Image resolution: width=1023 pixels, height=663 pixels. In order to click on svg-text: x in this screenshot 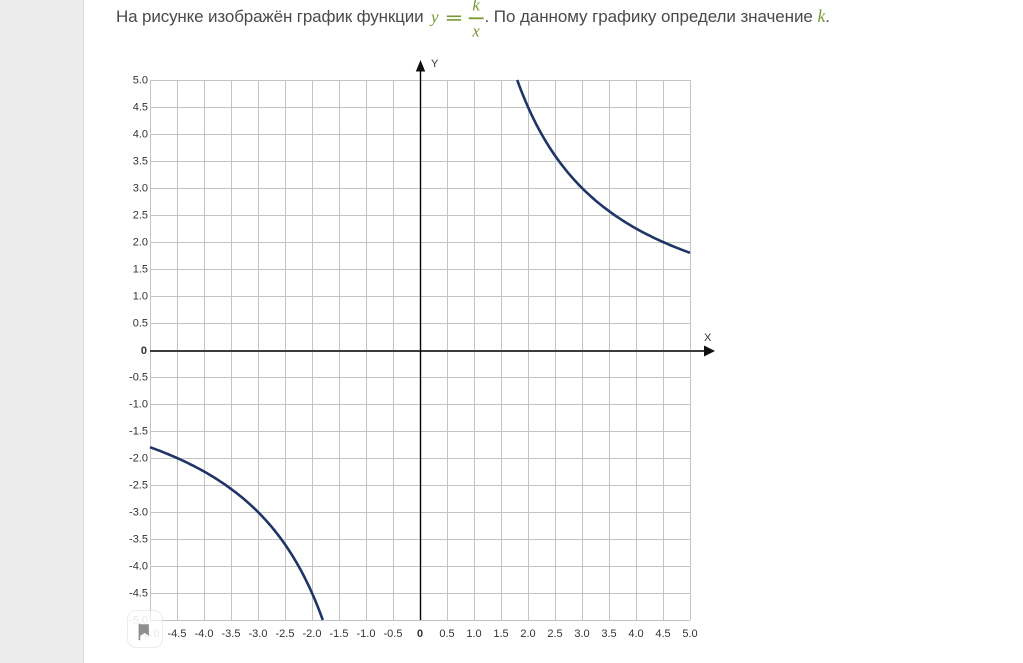, I will do `click(475, 30)`.